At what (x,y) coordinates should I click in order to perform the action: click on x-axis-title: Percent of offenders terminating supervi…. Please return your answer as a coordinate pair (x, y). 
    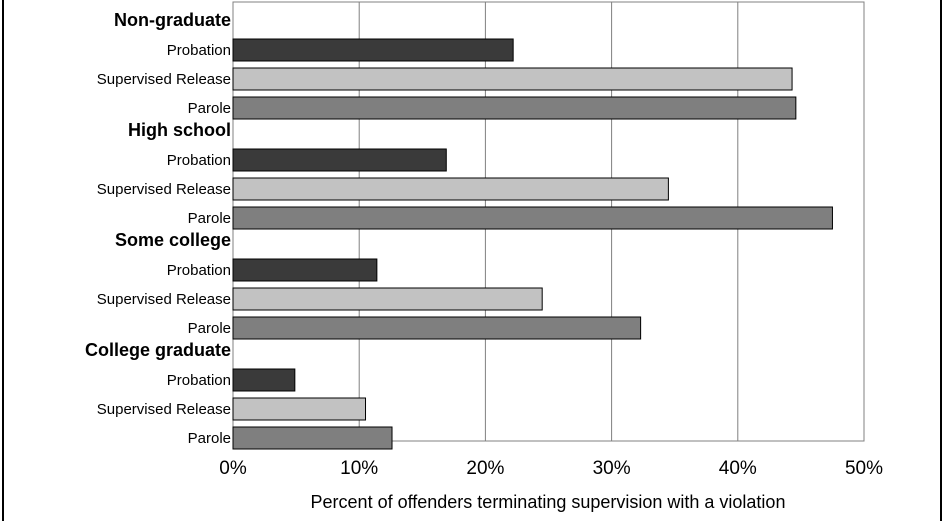
    Looking at the image, I should click on (548, 502).